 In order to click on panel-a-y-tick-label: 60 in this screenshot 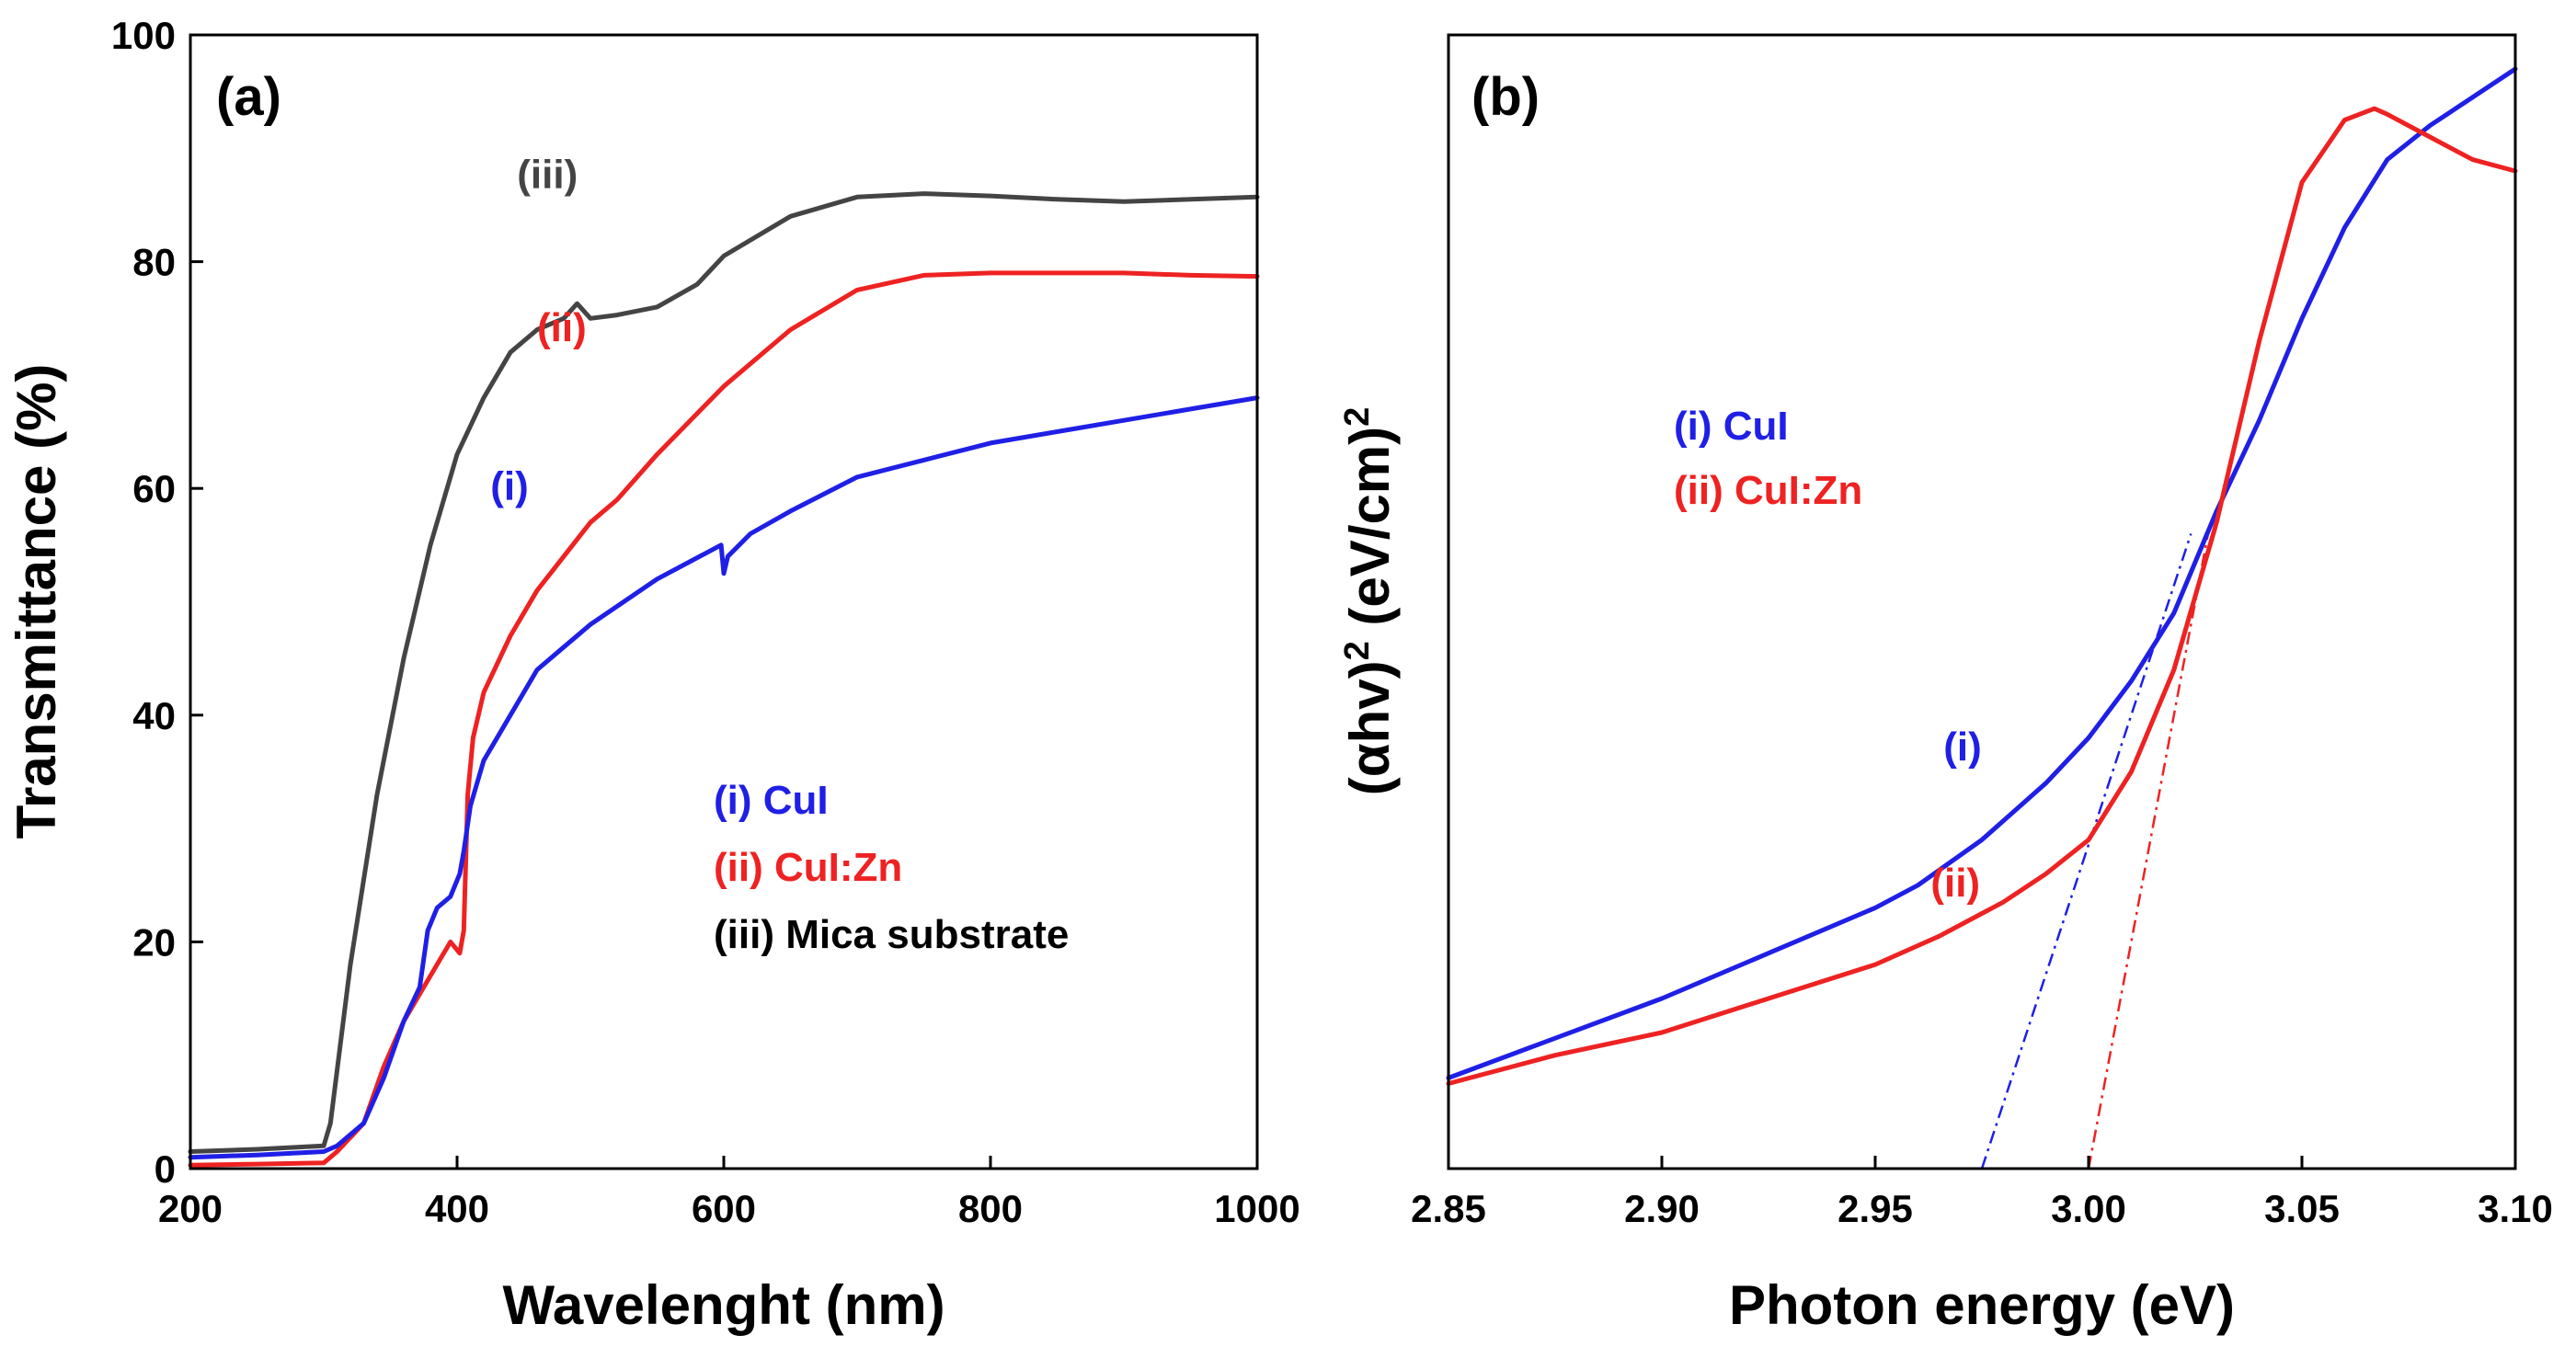, I will do `click(154, 488)`.